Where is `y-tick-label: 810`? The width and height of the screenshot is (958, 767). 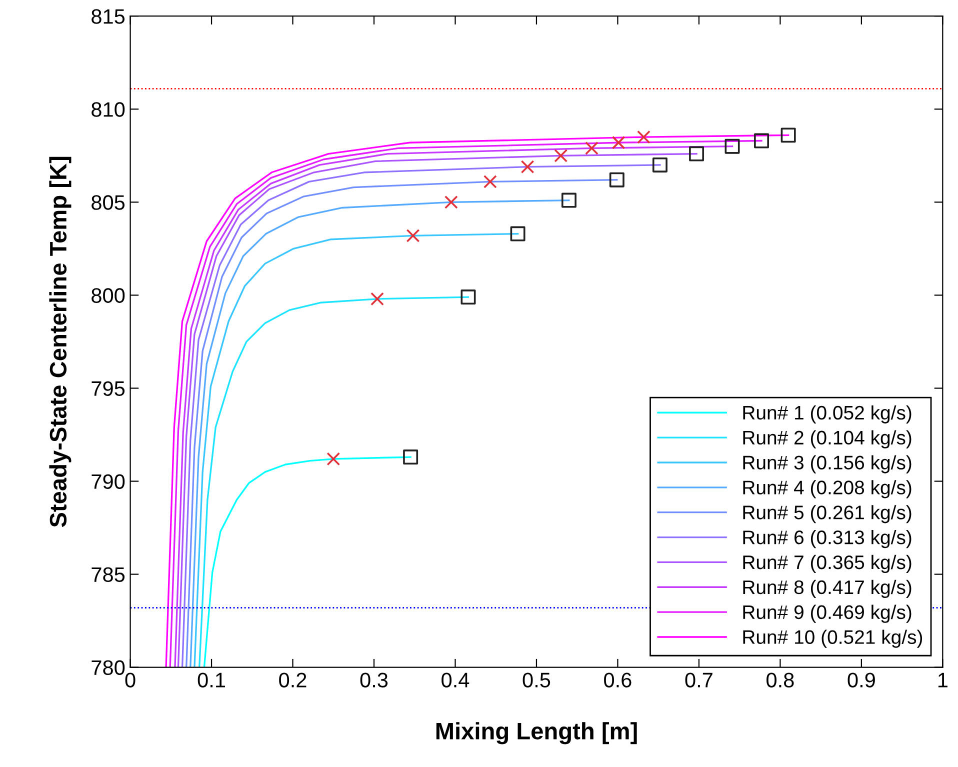
y-tick-label: 810 is located at coordinates (108, 109).